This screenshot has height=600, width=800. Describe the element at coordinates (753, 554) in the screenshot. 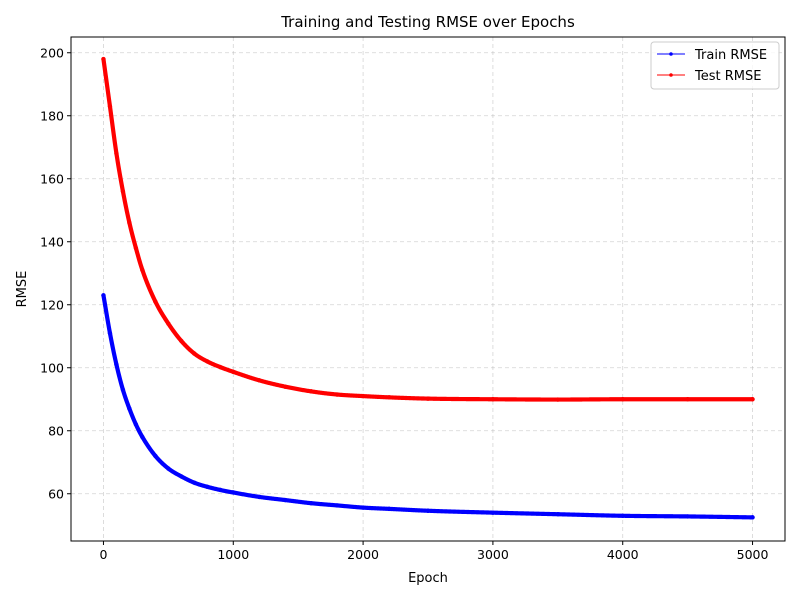

I see `x-tick-label: 5000` at that location.